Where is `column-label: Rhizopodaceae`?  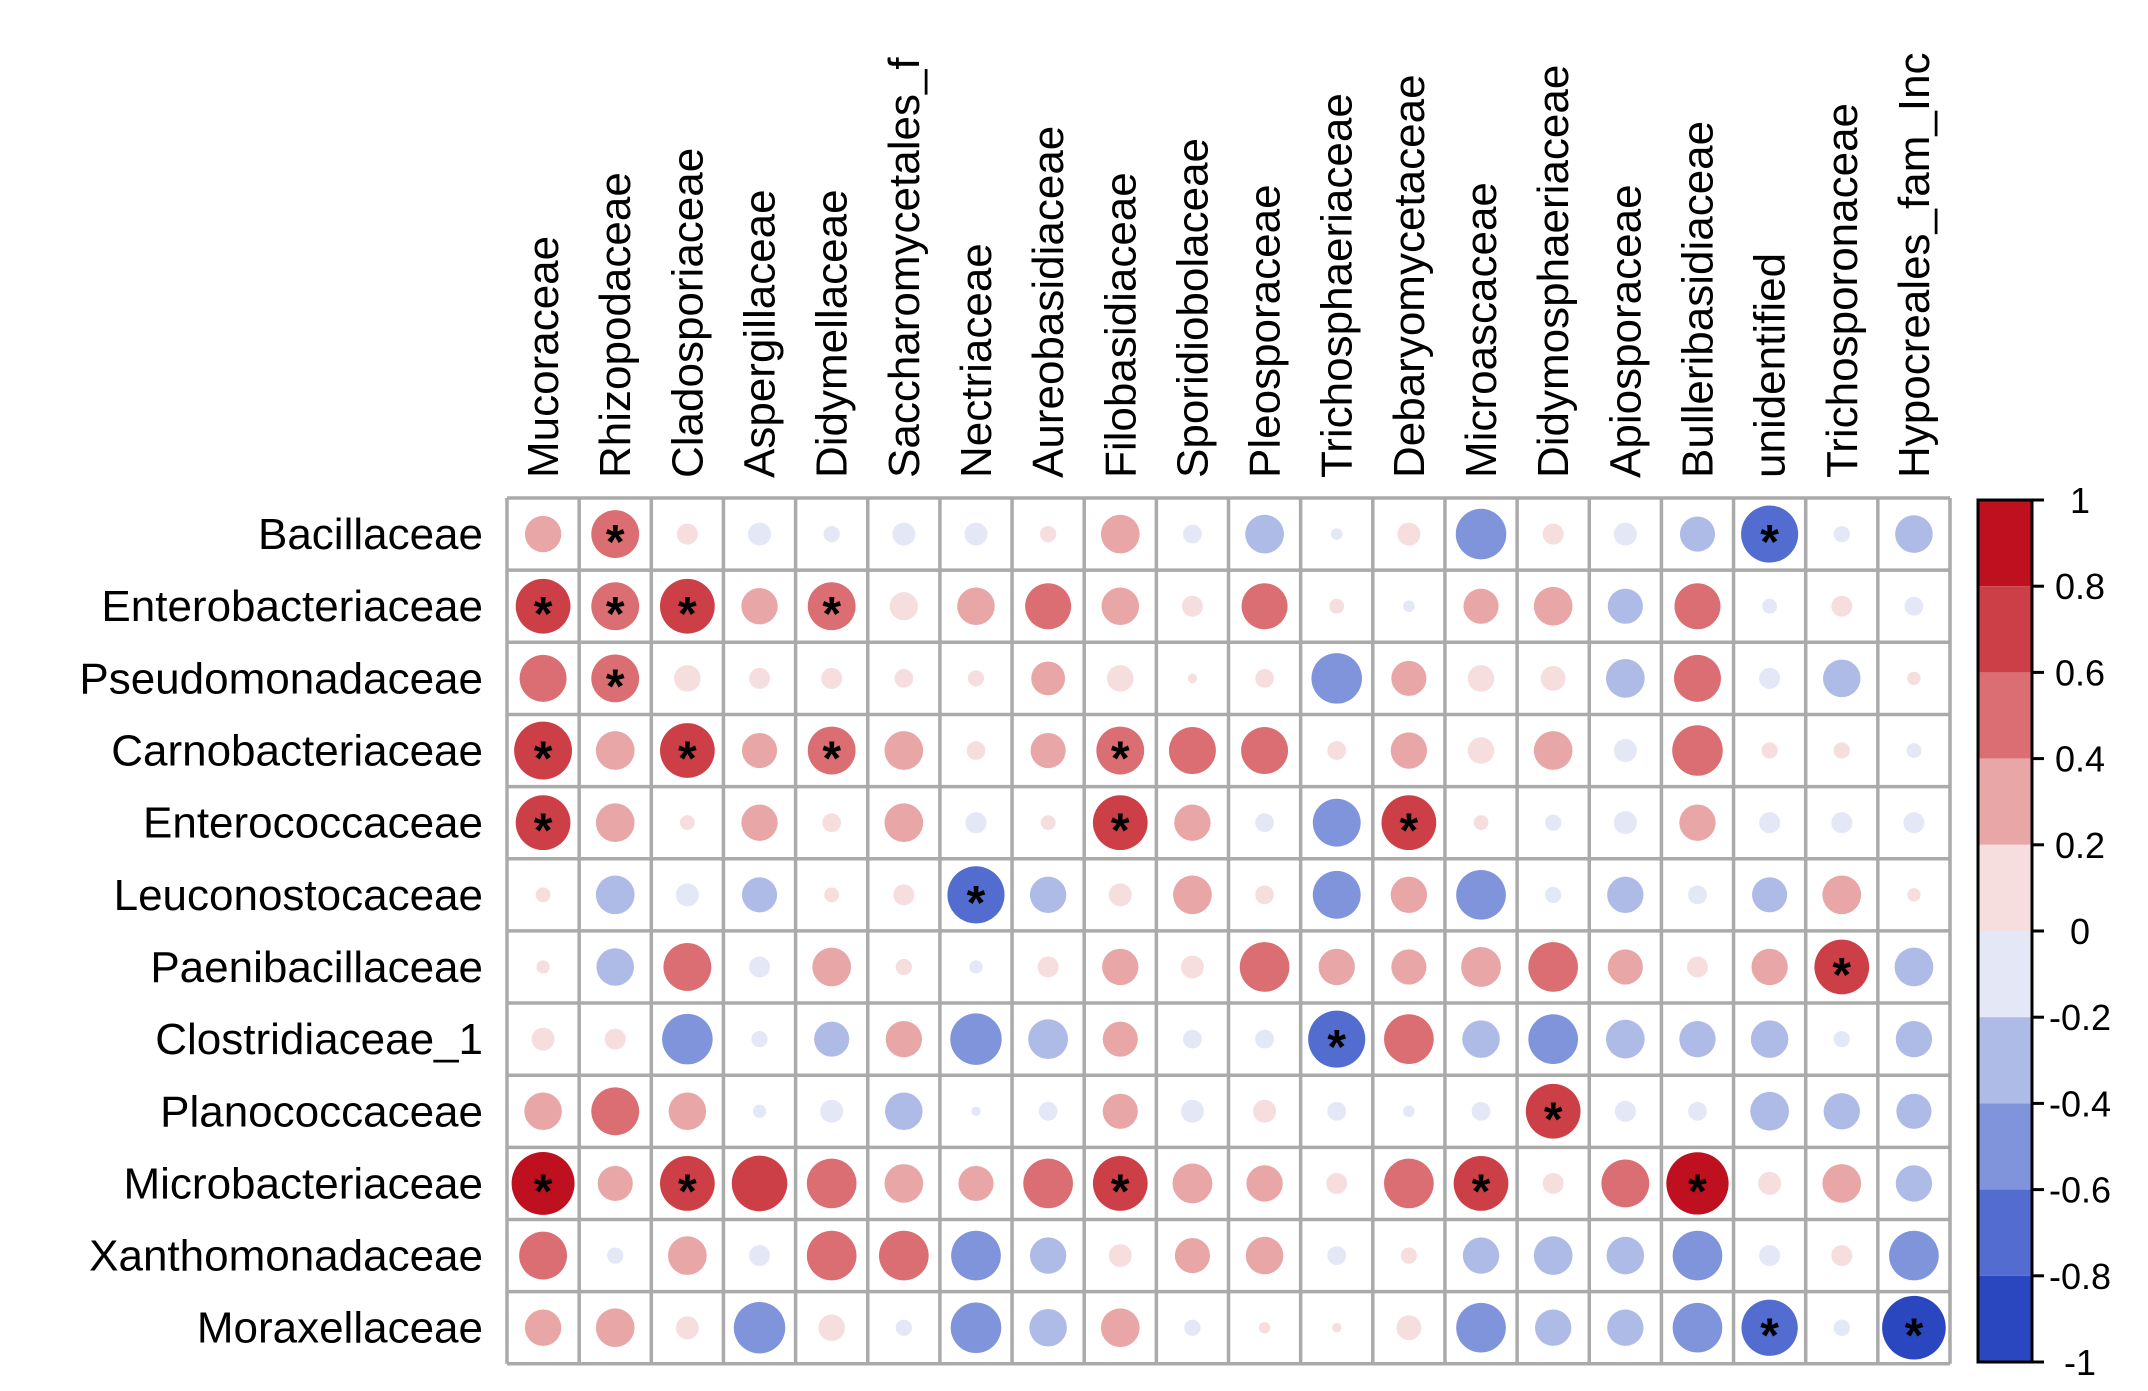
column-label: Rhizopodaceae is located at coordinates (615, 325).